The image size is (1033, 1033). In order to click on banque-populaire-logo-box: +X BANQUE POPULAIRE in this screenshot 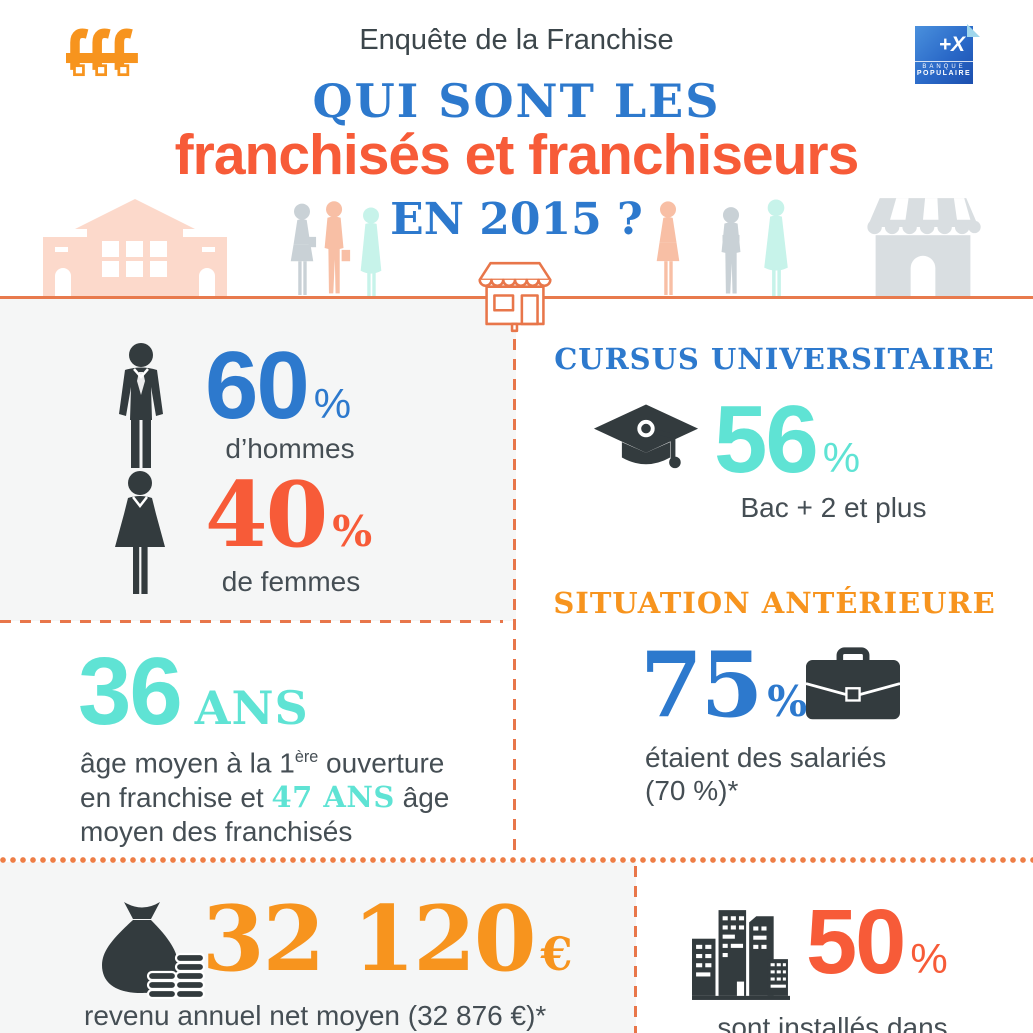, I will do `click(947, 54)`.